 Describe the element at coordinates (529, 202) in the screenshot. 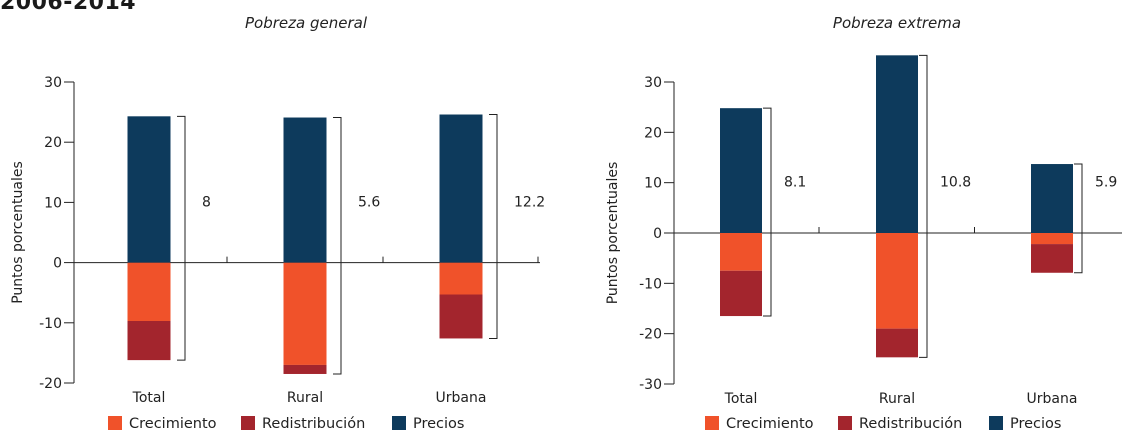

I see `net-value-label: 12.2` at that location.